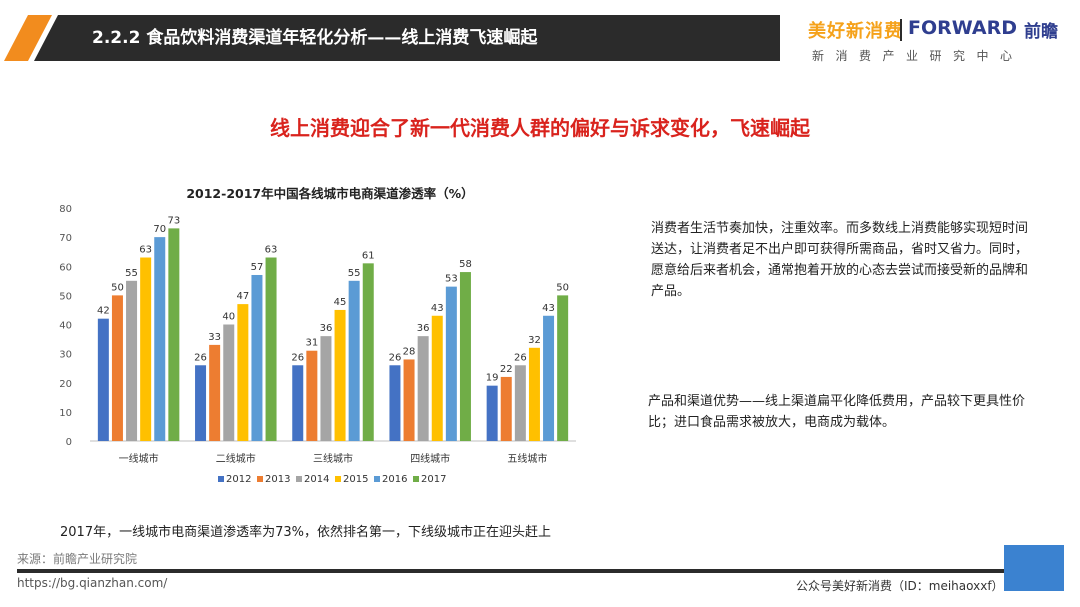  Describe the element at coordinates (65, 355) in the screenshot. I see `y-tick-label: 30` at that location.